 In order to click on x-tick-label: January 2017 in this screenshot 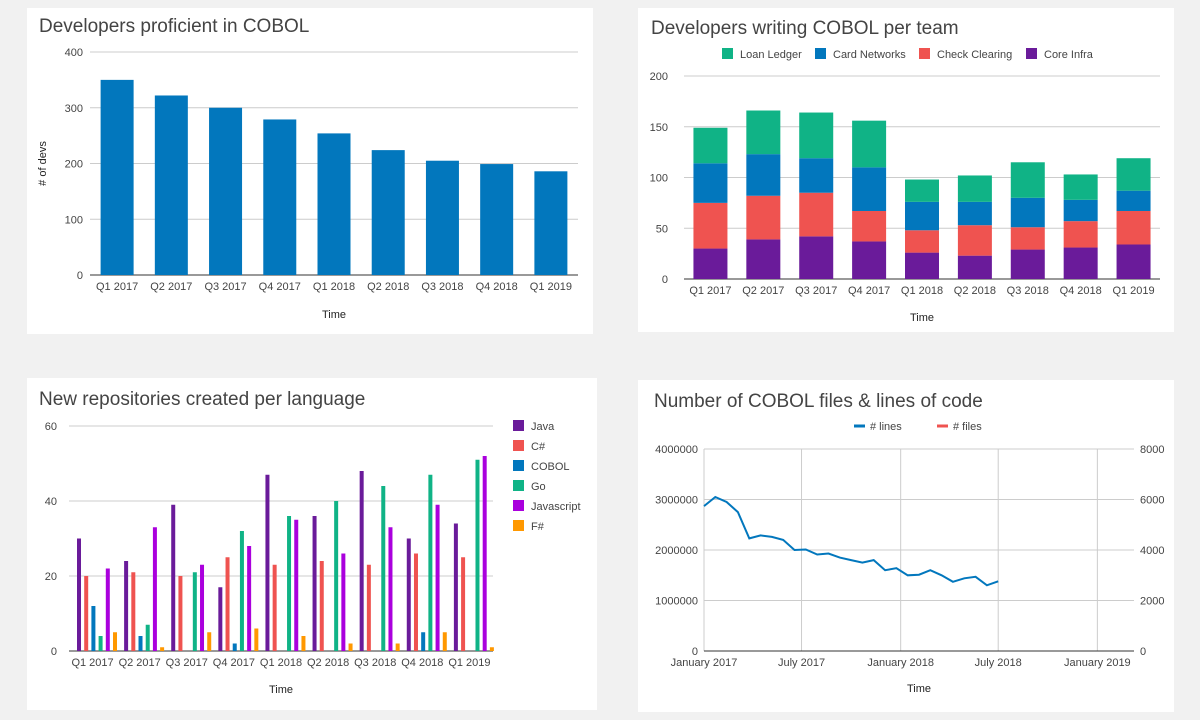, I will do `click(704, 663)`.